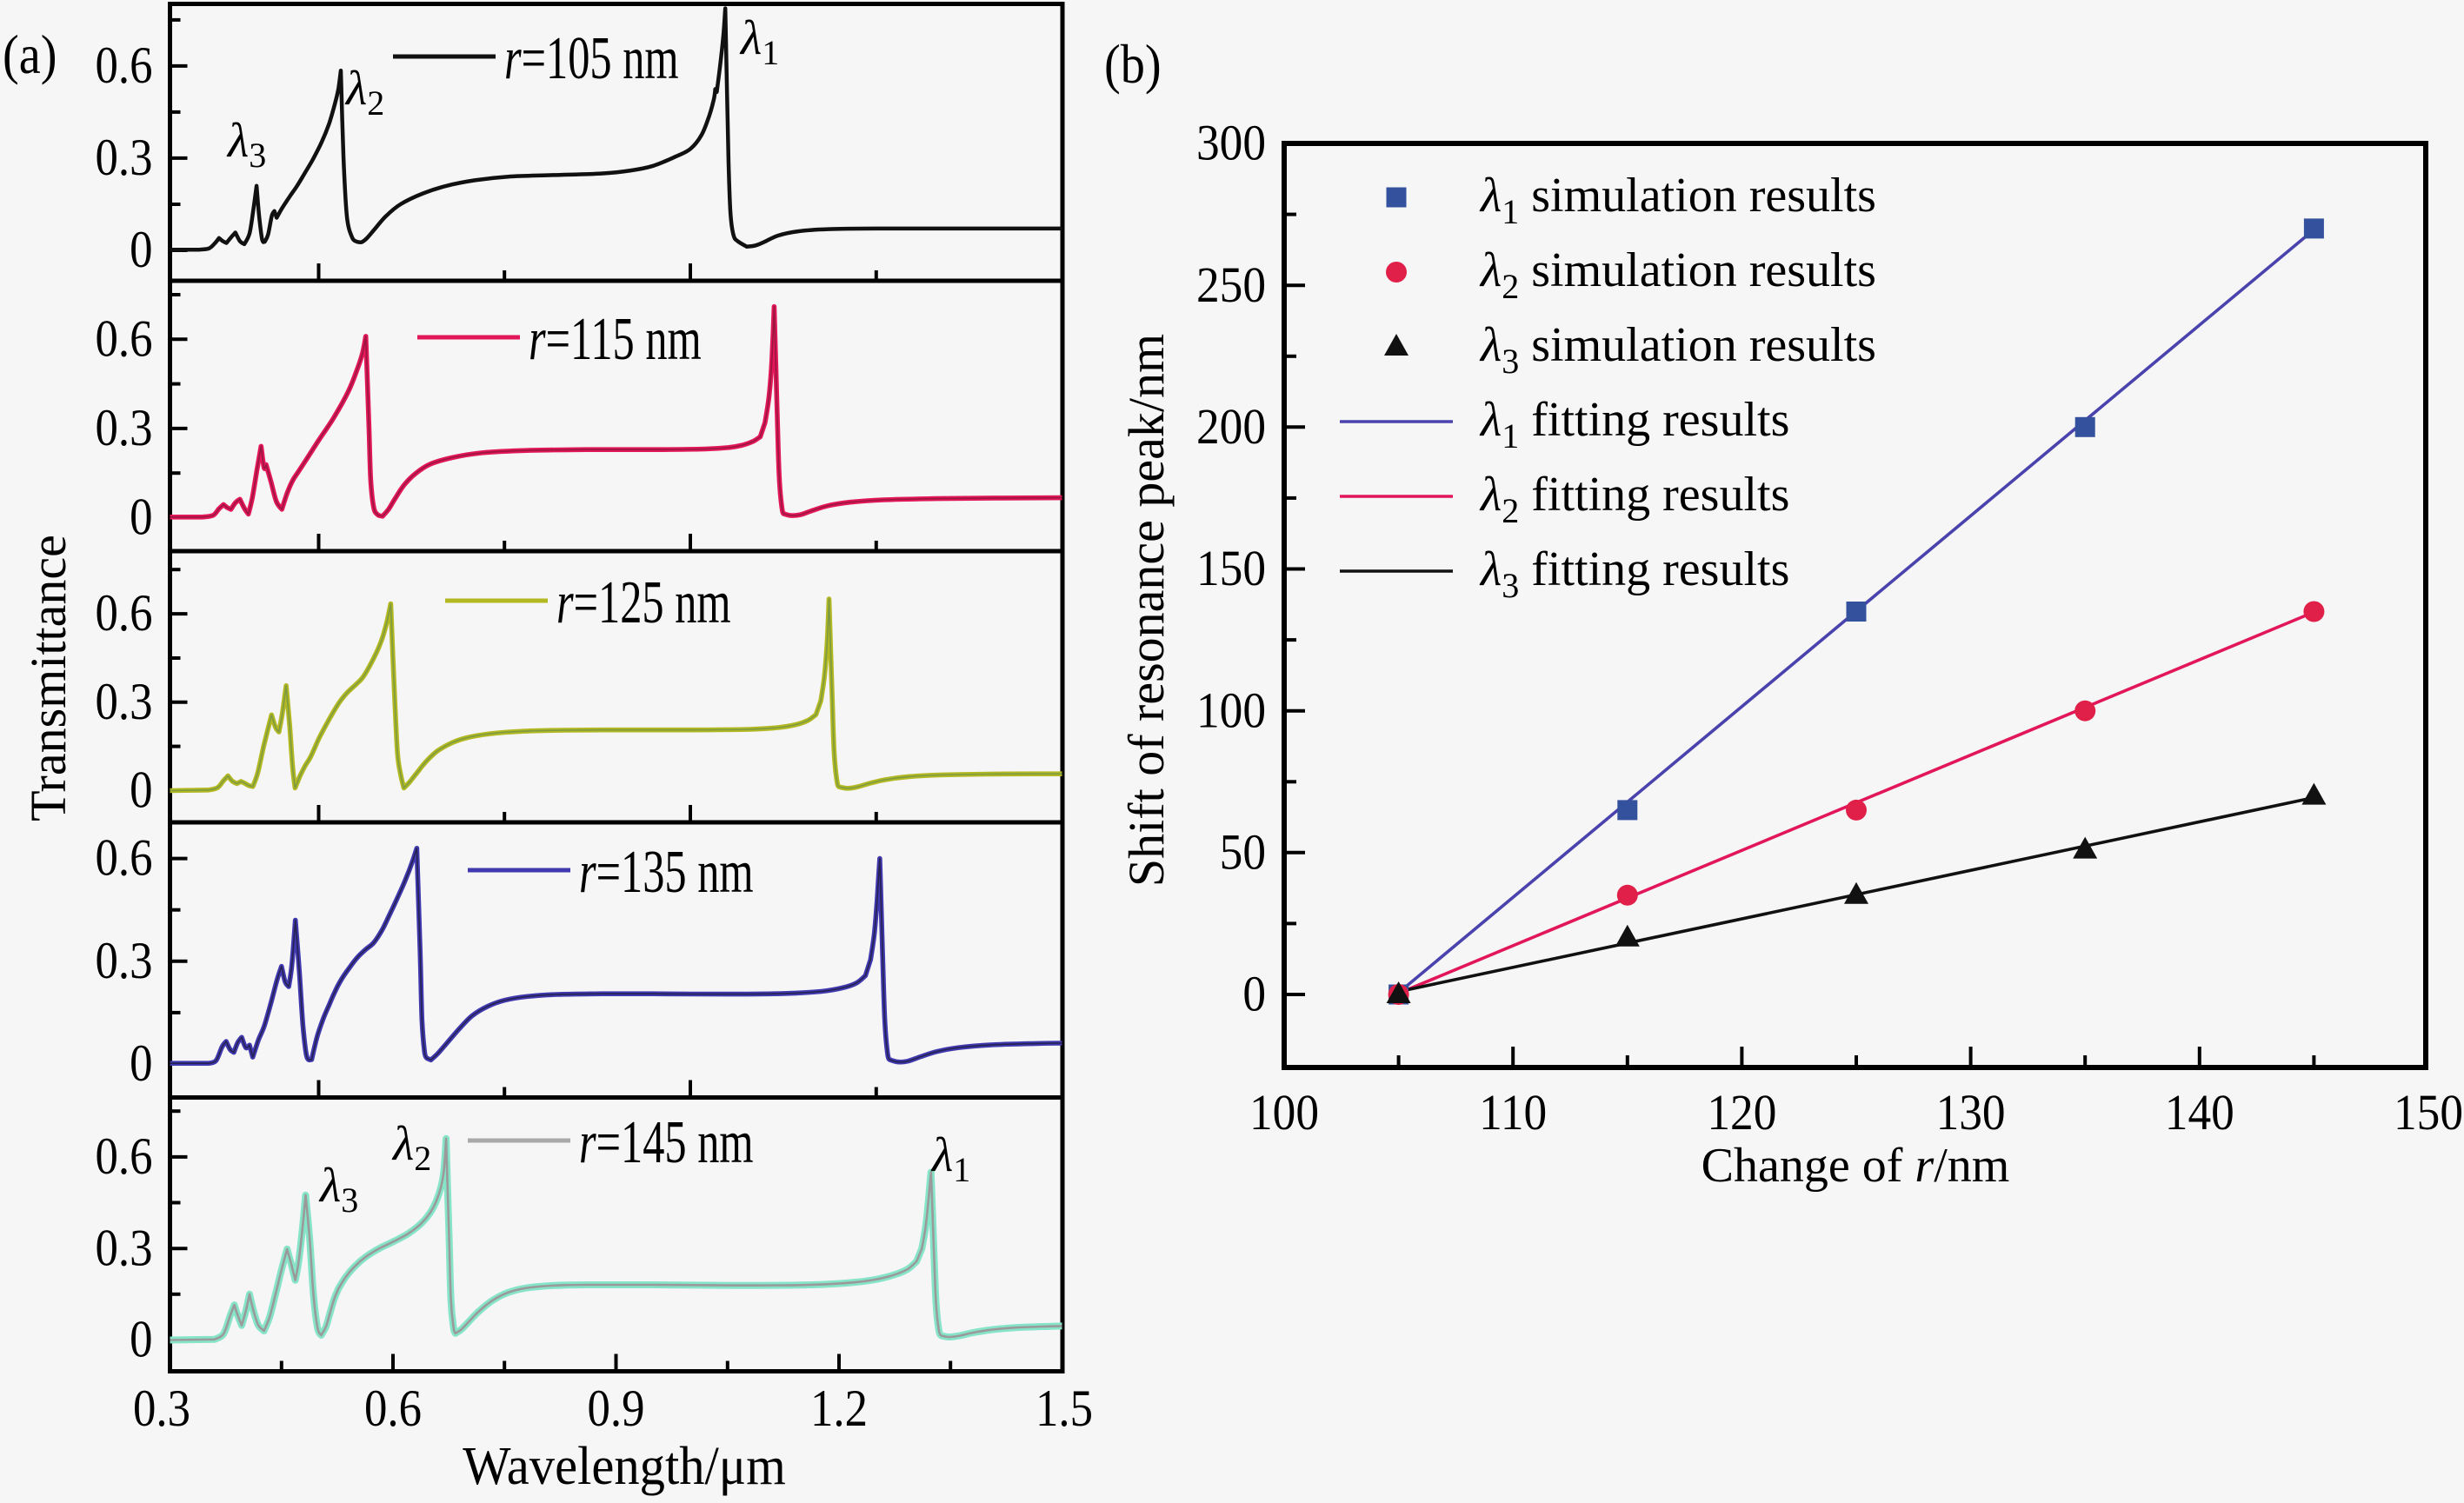 The height and width of the screenshot is (1503, 2464). I want to click on svg-text: r=125 nm, so click(643, 602).